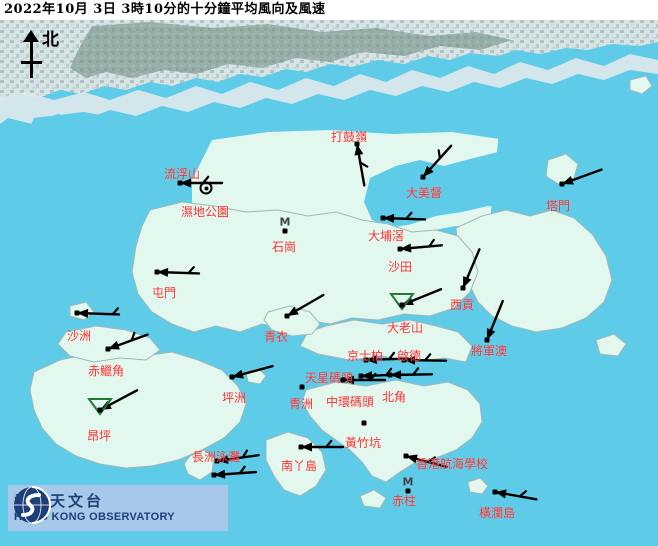 This screenshot has width=658, height=546. What do you see at coordinates (234, 398) in the screenshot?
I see `station-label: 坪洲` at bounding box center [234, 398].